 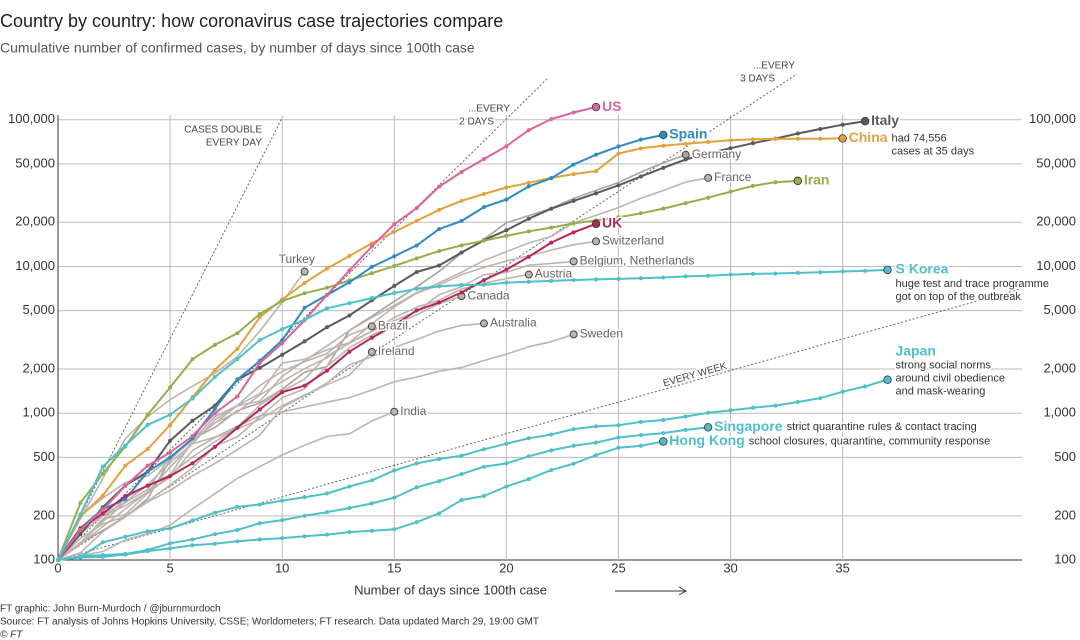 What do you see at coordinates (450, 589) in the screenshot?
I see `x-axis-label: Number of days since 100th case` at bounding box center [450, 589].